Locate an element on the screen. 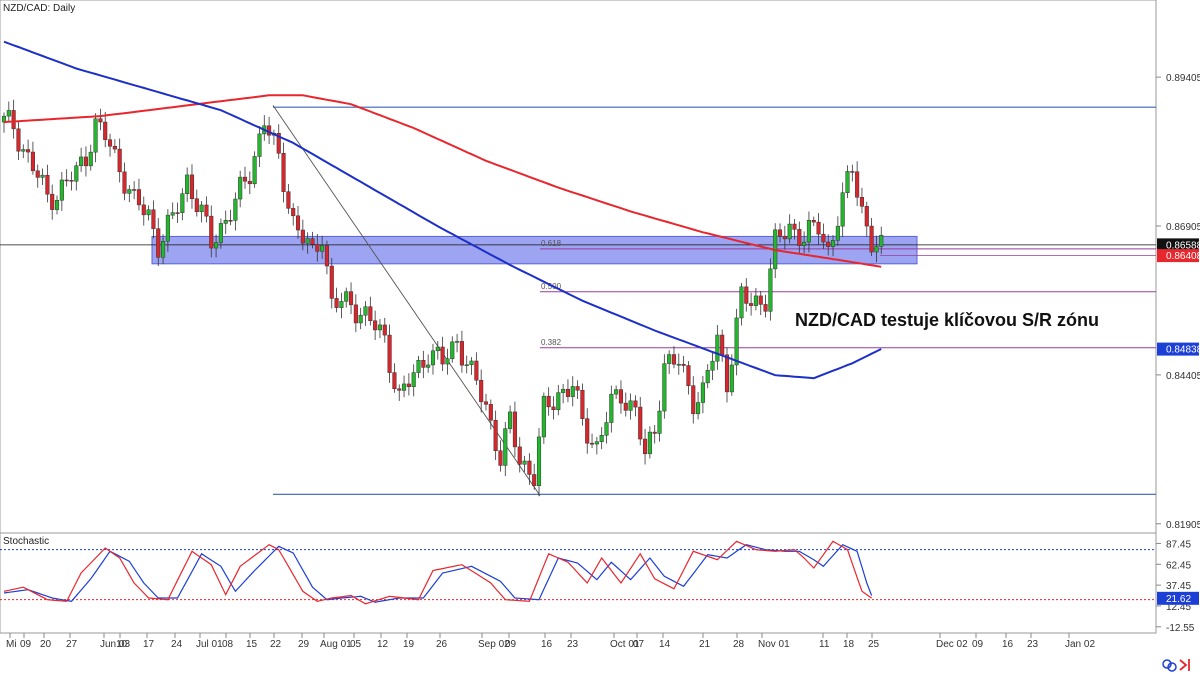  sync-icon is located at coordinates (1169, 665).